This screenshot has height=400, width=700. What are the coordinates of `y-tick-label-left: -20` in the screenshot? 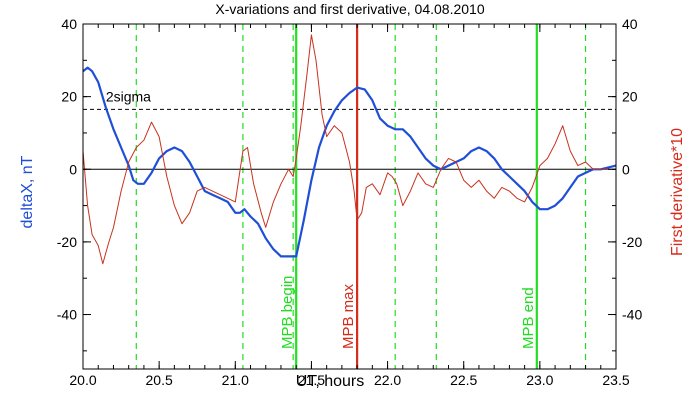 It's located at (67, 242).